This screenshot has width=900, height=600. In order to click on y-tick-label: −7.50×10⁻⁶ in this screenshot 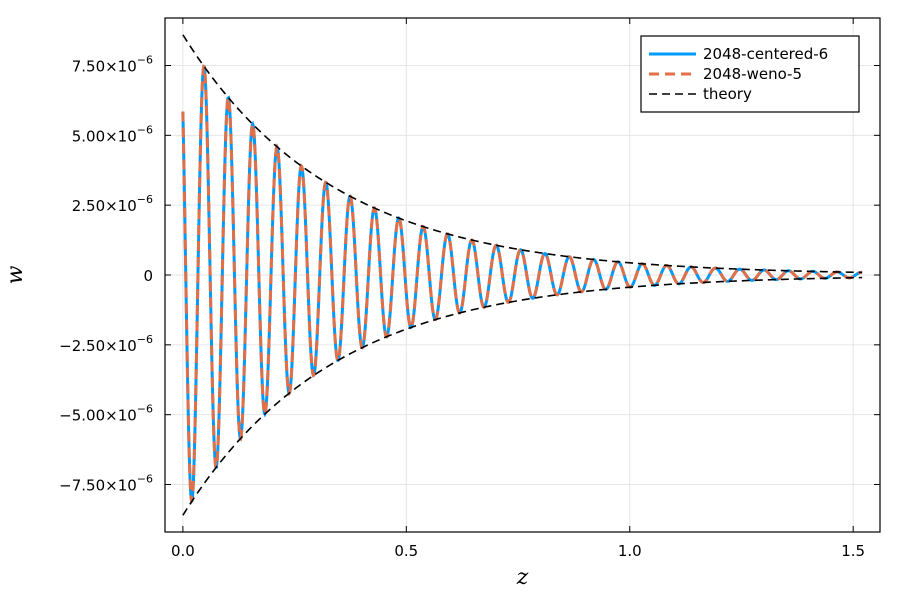, I will do `click(106, 484)`.